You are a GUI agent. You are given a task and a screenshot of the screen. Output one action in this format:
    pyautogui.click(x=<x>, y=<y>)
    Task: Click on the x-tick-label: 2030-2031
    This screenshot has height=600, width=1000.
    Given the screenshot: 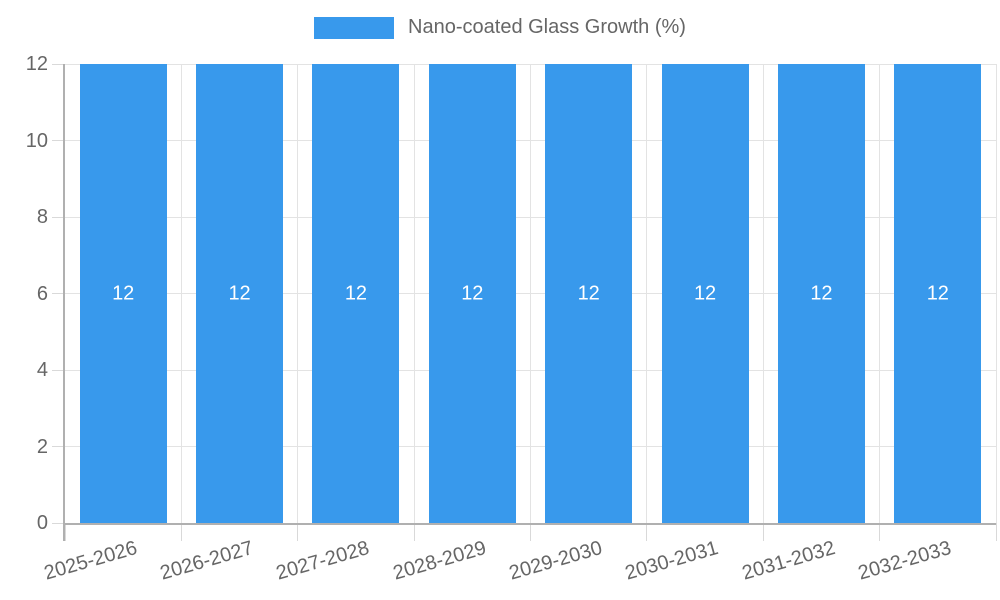 What is the action you would take?
    pyautogui.click(x=672, y=561)
    